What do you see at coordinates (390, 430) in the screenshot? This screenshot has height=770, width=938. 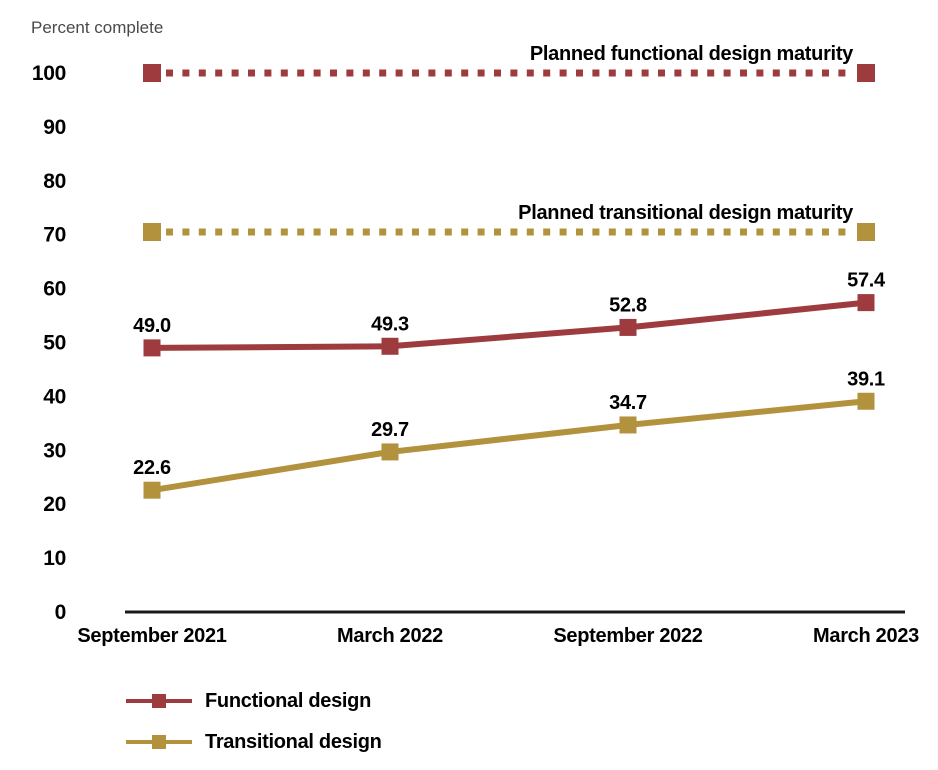 I see `data-point-label-1-1: 29.7` at bounding box center [390, 430].